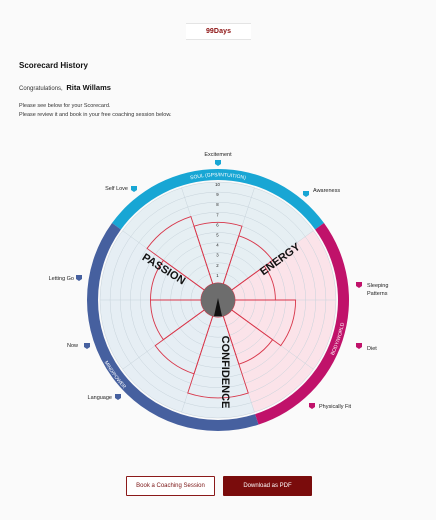 The image size is (436, 520). I want to click on rim-soul, so click(218, 199).